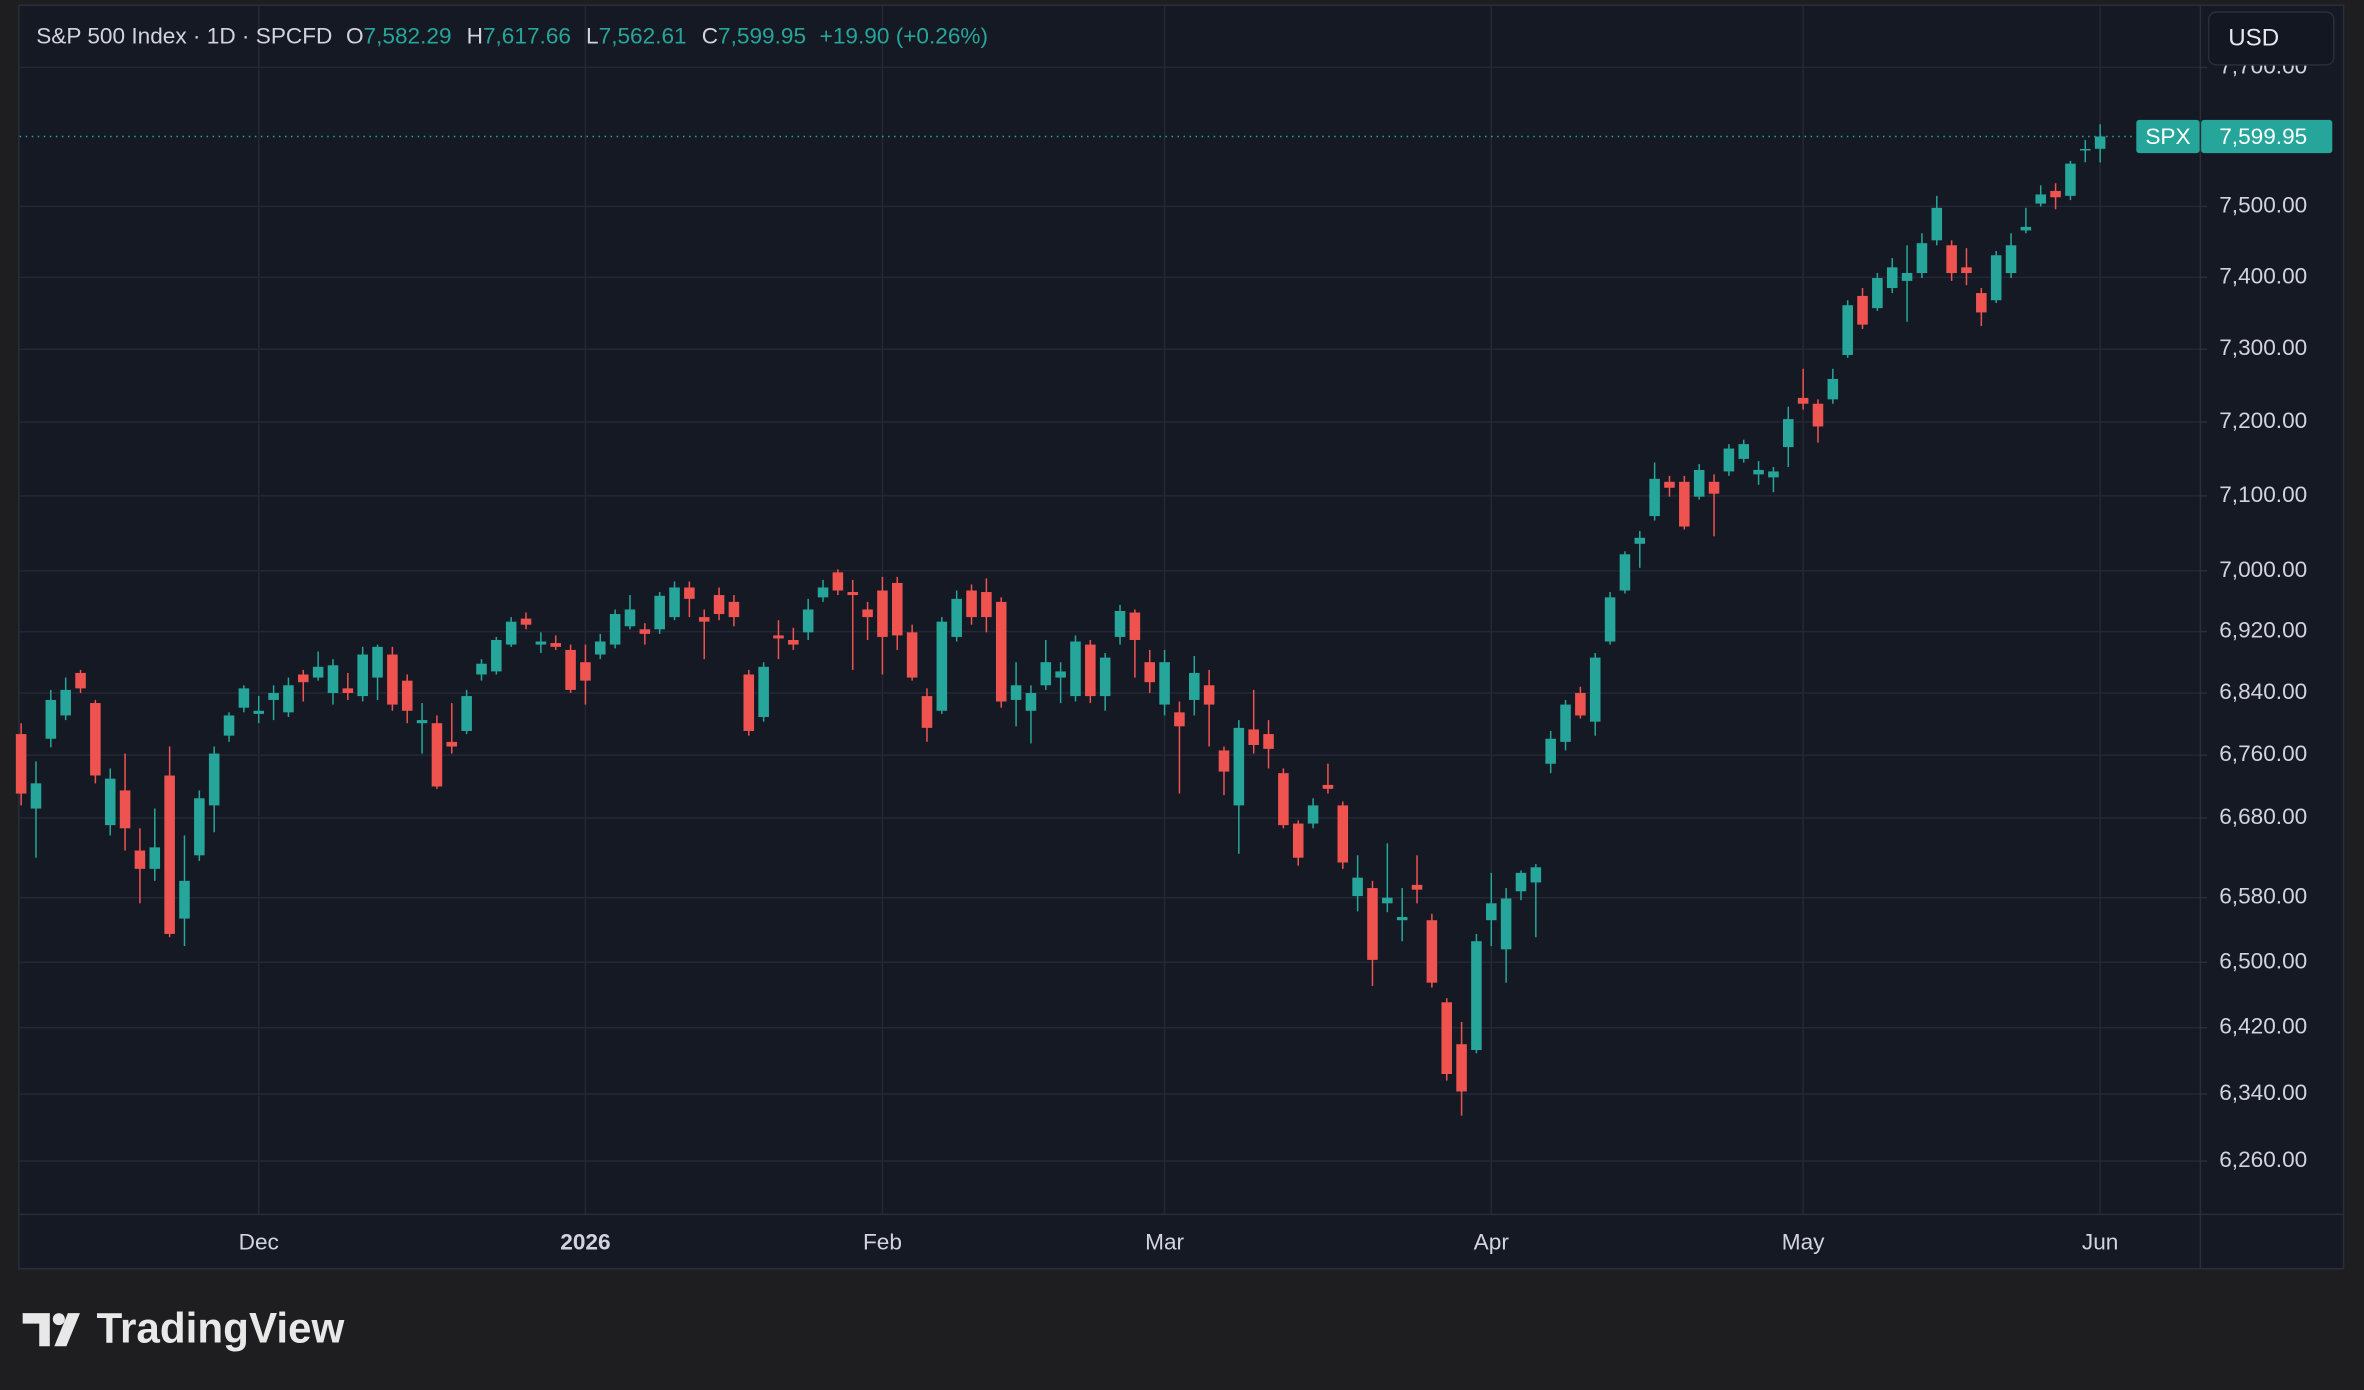 Image resolution: width=2364 pixels, height=1390 pixels. Describe the element at coordinates (2263, 275) in the screenshot. I see `y-tick-label: 7,400.00` at that location.